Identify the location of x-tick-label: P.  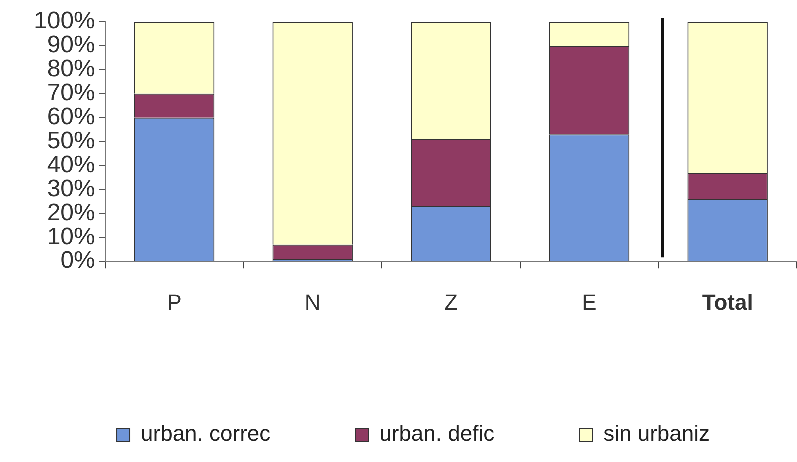
(174, 302).